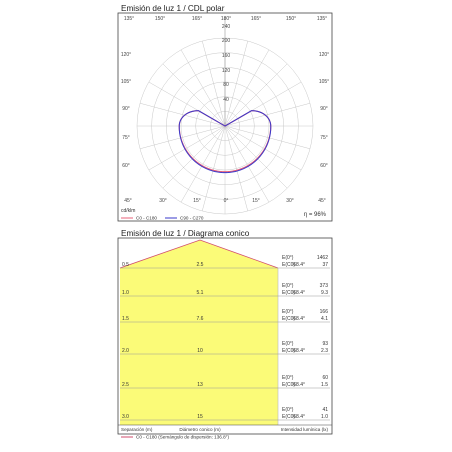 This screenshot has height=452, width=452. I want to click on cone-diameter-label: 5.1, so click(200, 293).